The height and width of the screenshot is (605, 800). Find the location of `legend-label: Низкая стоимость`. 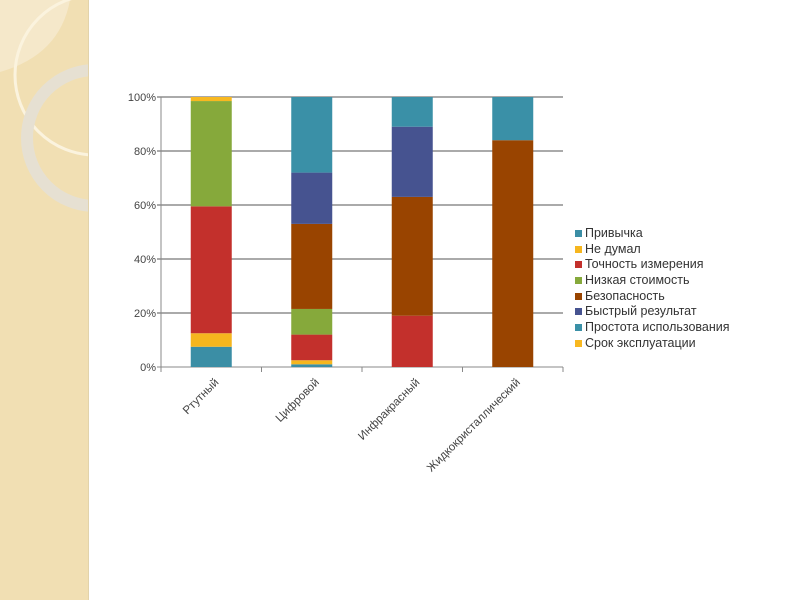

legend-label: Низкая стоимость is located at coordinates (637, 280).